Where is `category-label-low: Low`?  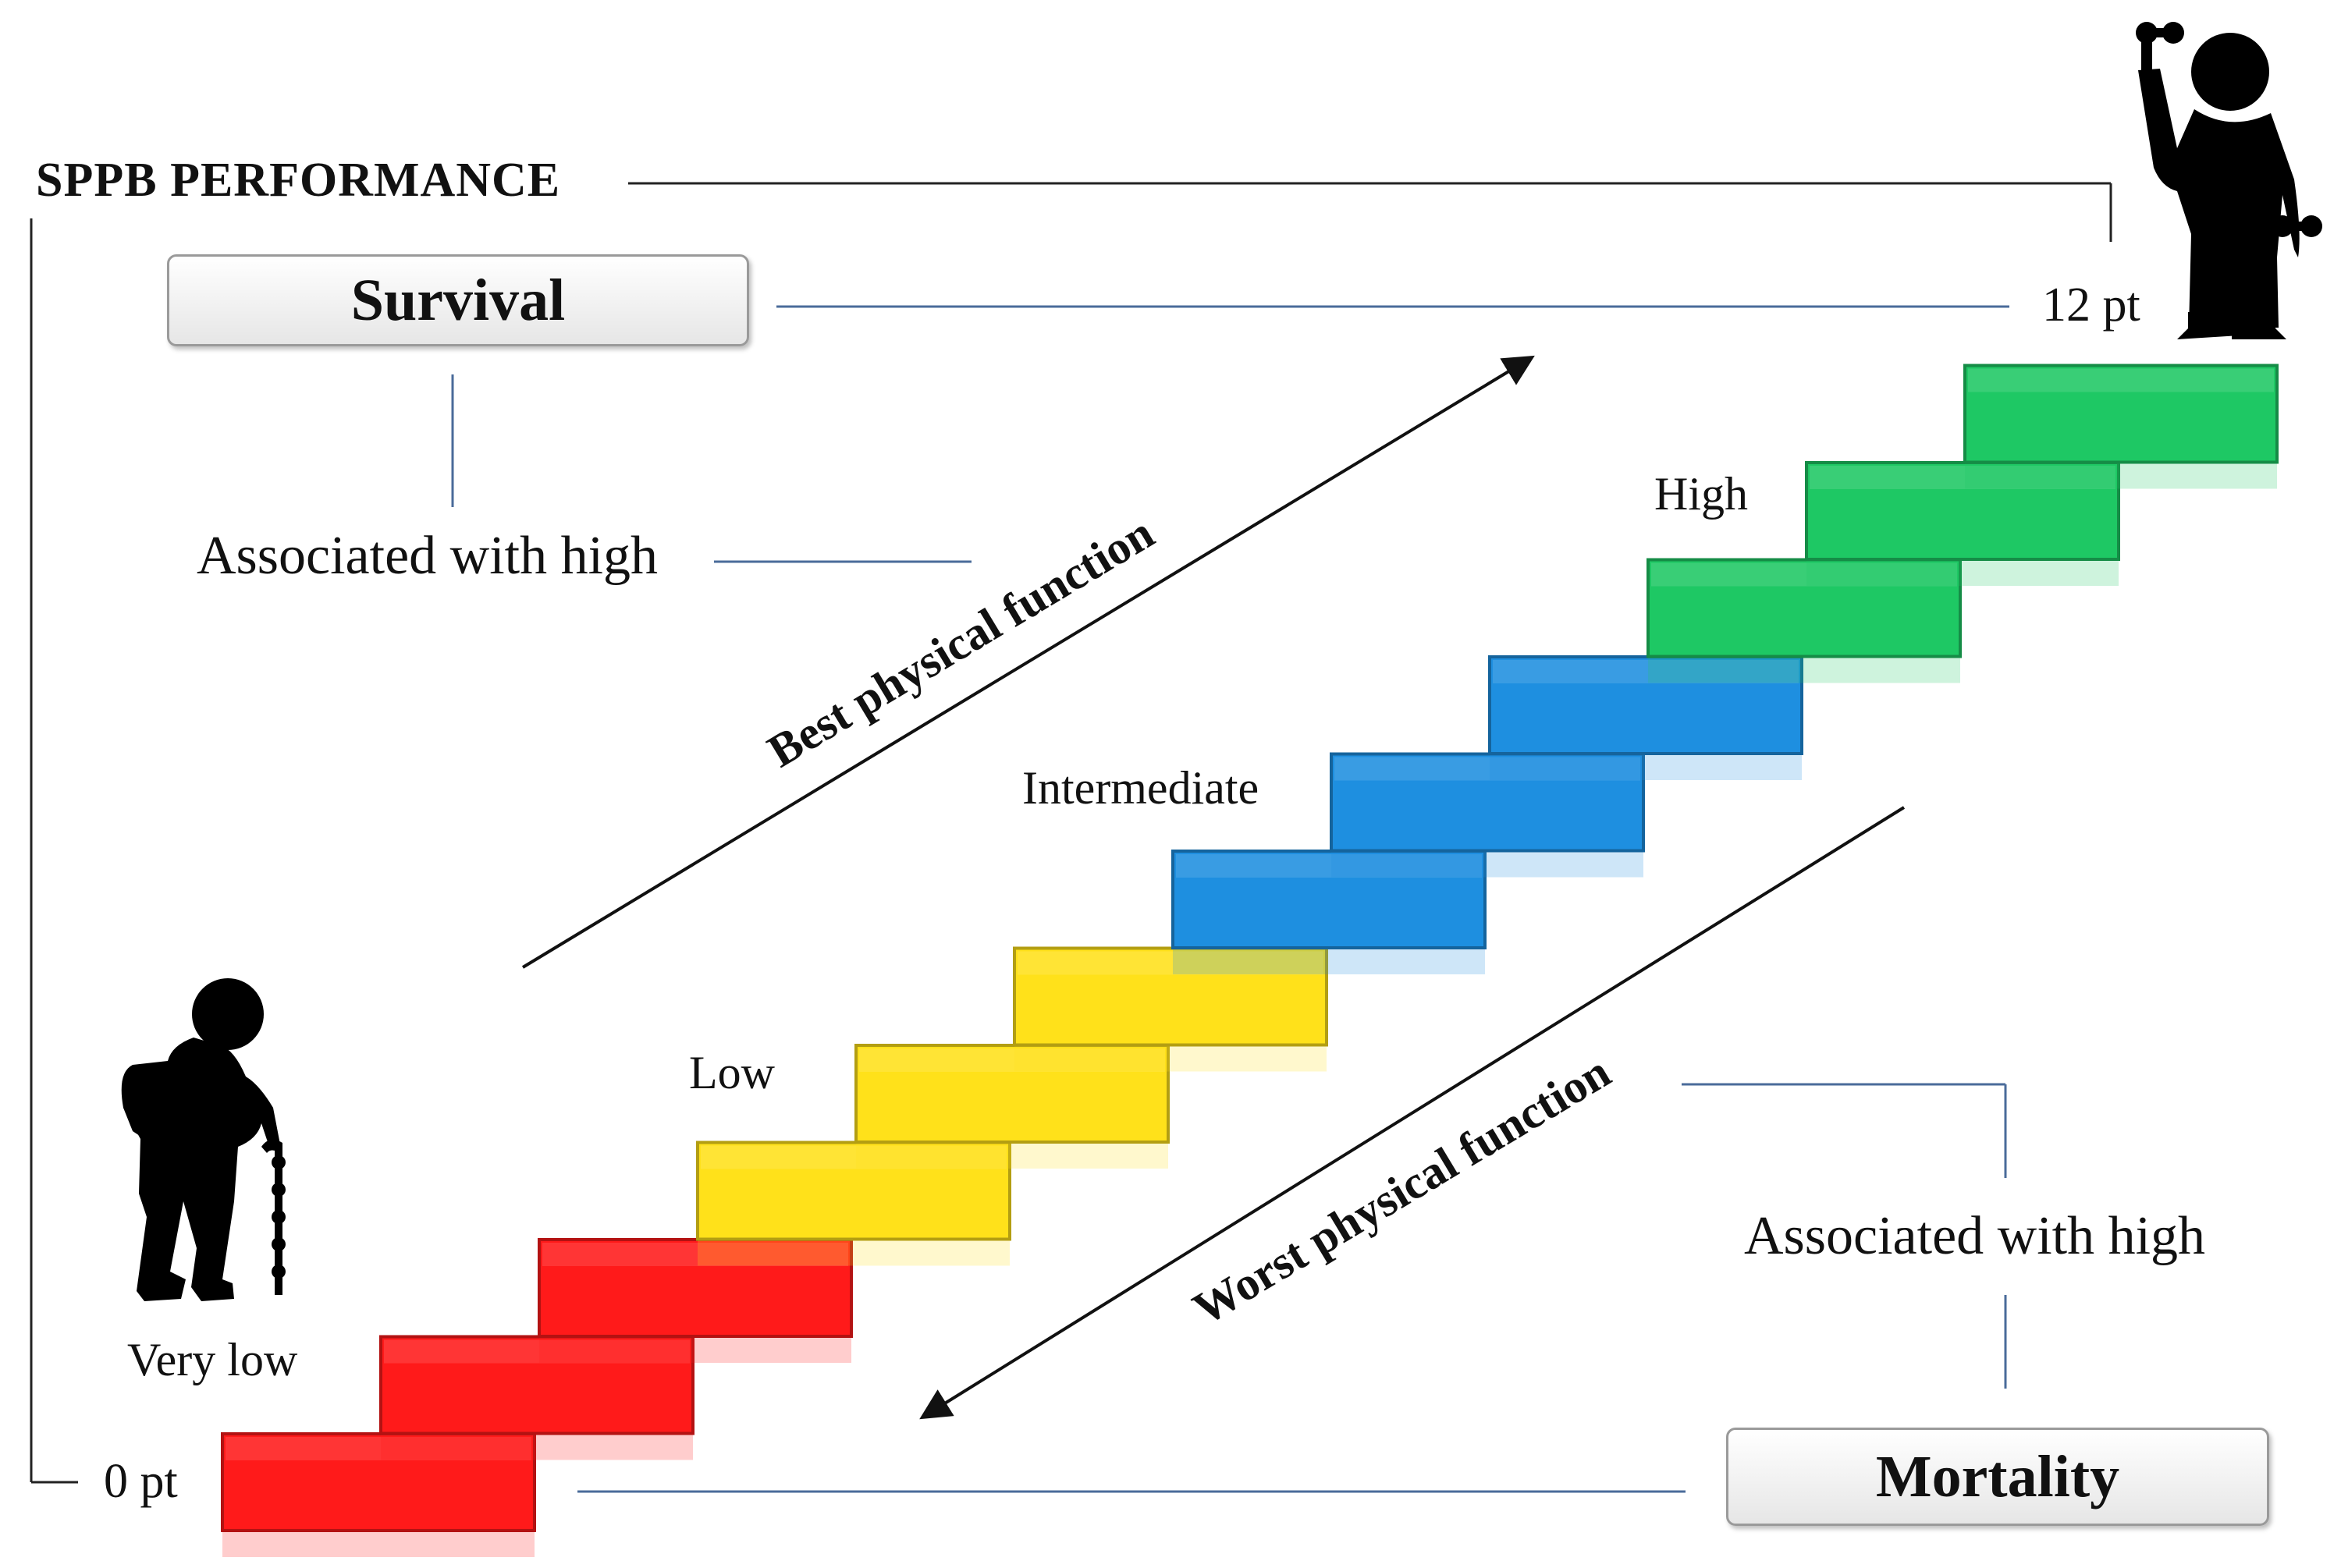
category-label-low: Low is located at coordinates (732, 1072).